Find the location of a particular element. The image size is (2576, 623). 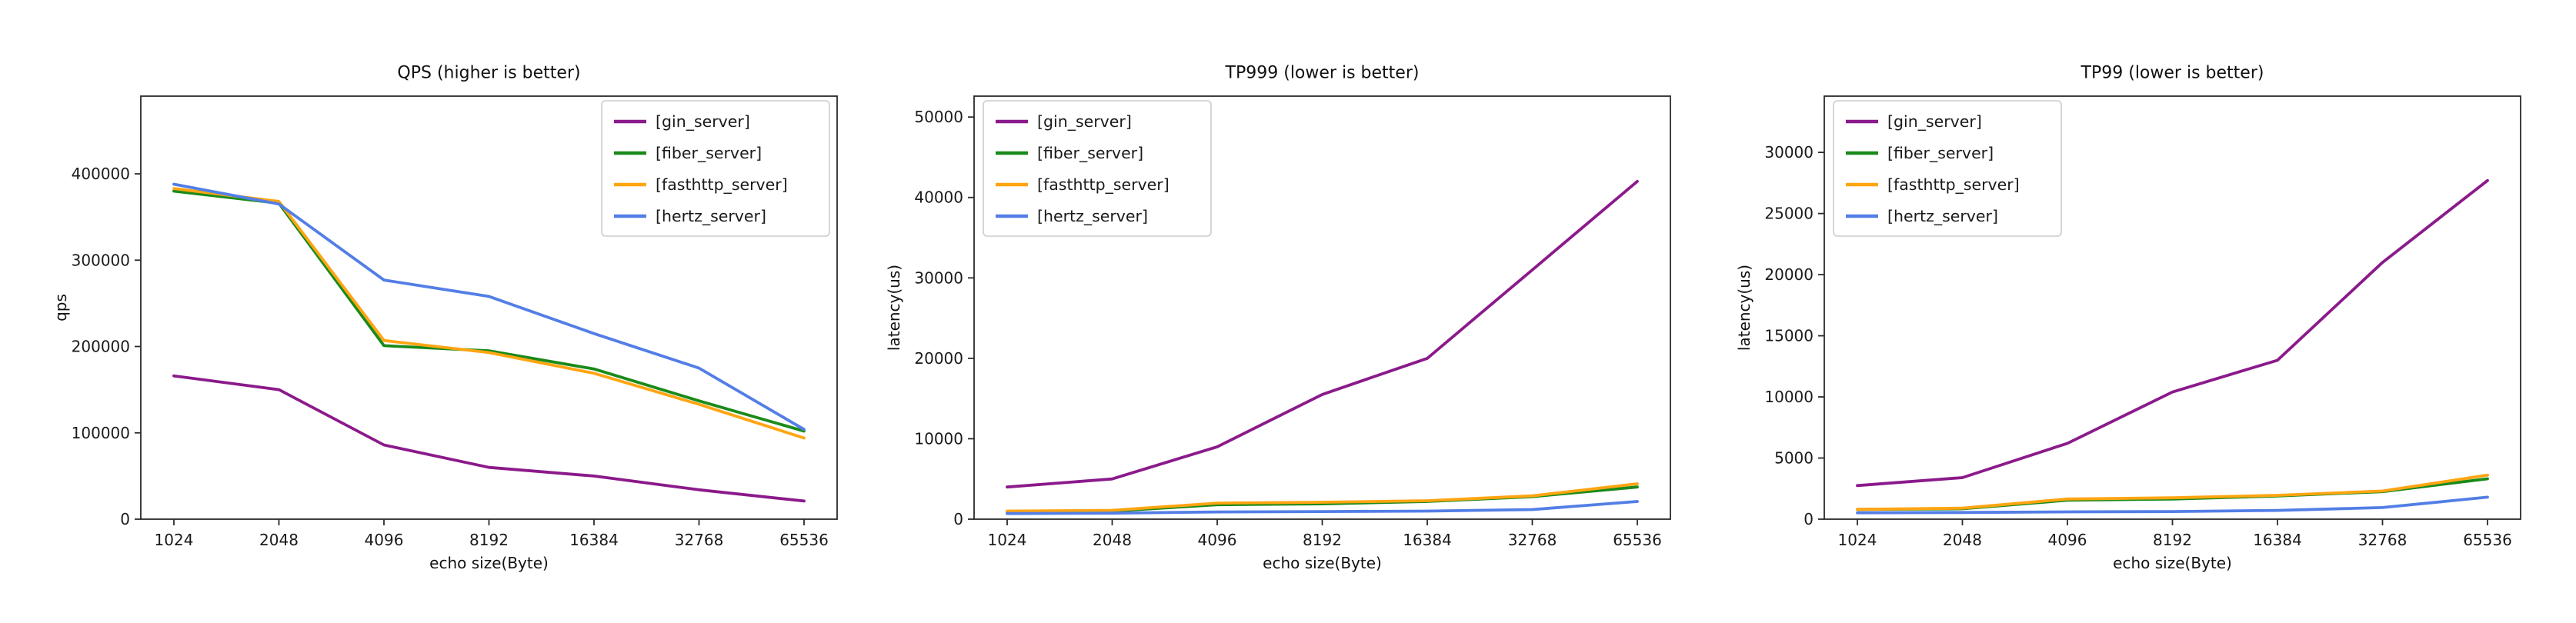

y-tick-label: 300000 is located at coordinates (101, 260).